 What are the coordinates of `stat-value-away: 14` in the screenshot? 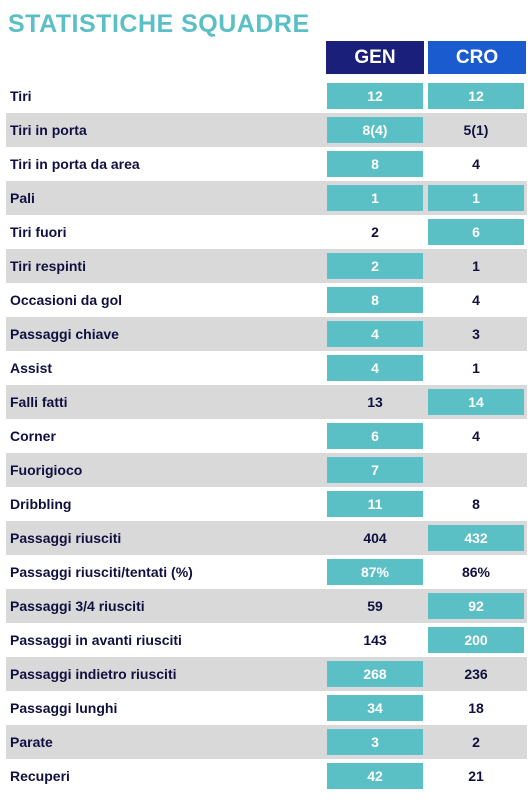 It's located at (476, 402).